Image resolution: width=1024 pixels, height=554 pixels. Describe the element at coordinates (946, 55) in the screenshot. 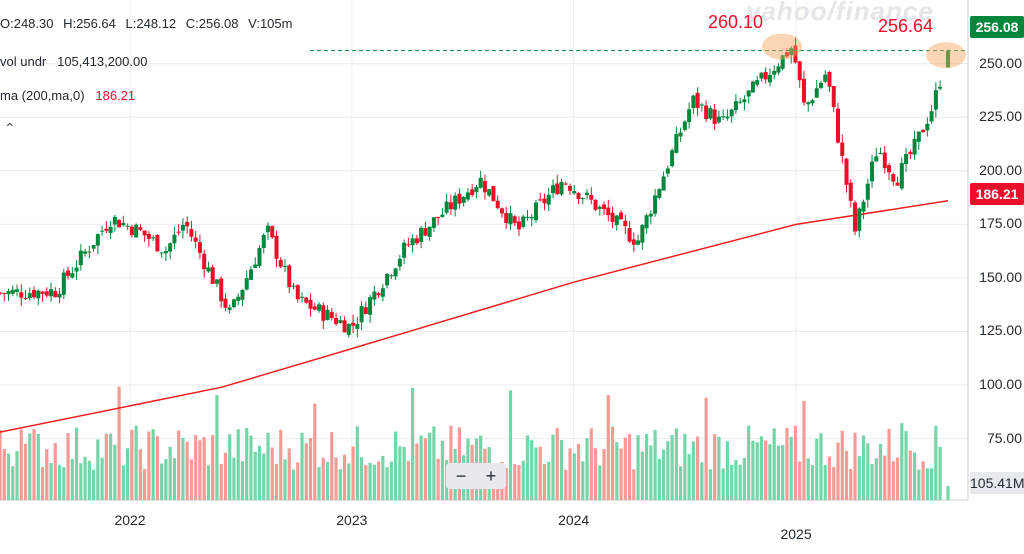

I see `recent-marker` at that location.